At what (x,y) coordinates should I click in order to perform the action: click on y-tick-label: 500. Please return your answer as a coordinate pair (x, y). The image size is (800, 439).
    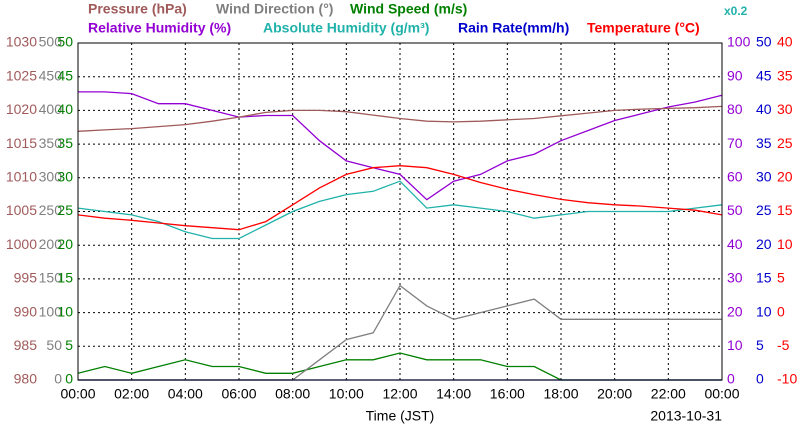
    Looking at the image, I should click on (51, 42).